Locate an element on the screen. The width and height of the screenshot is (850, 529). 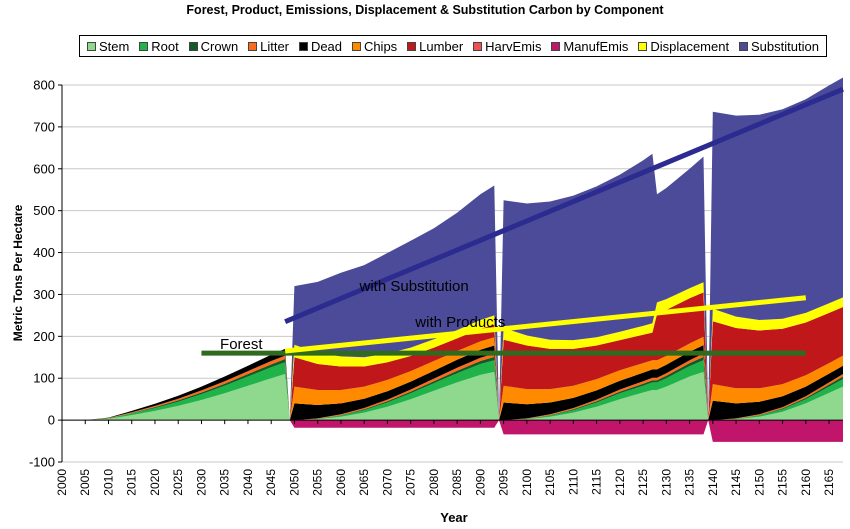
legend-item-root: Root is located at coordinates (159, 46).